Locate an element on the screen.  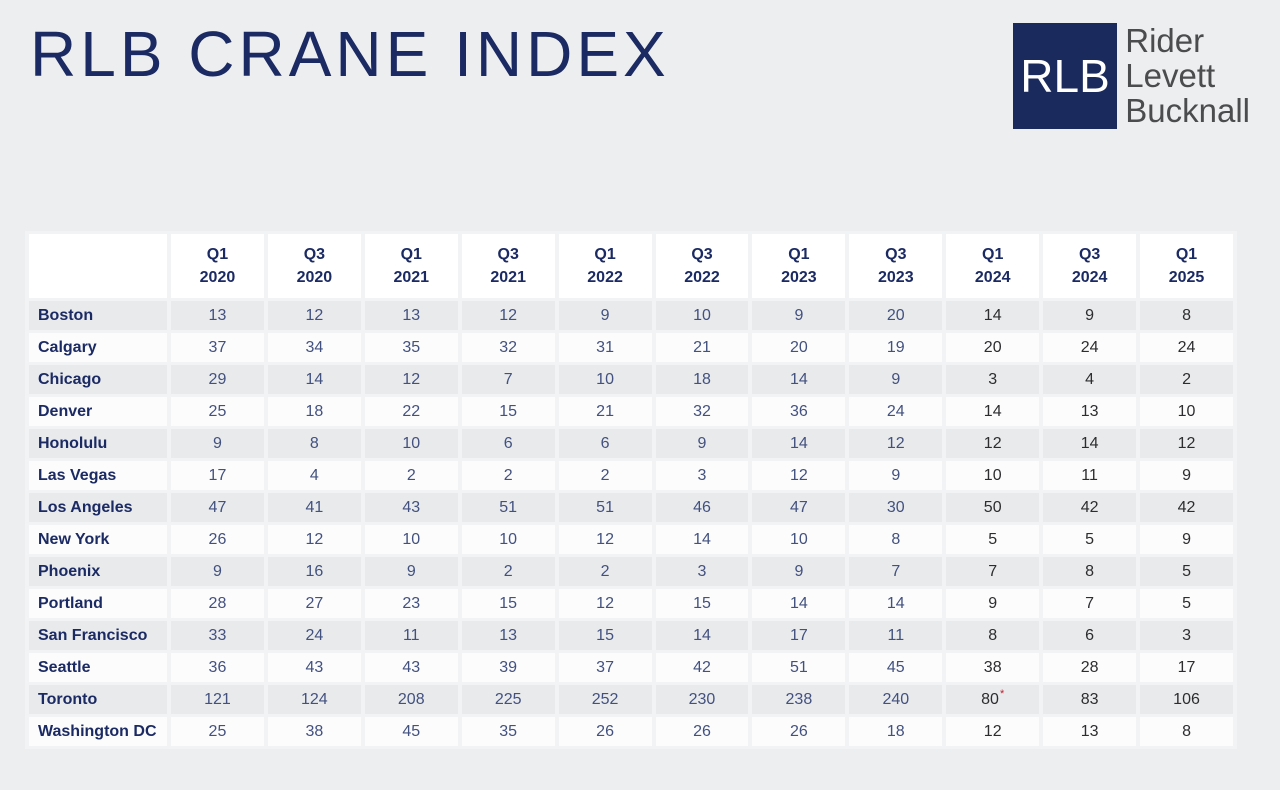
value-cell: 21 is located at coordinates (702, 347).